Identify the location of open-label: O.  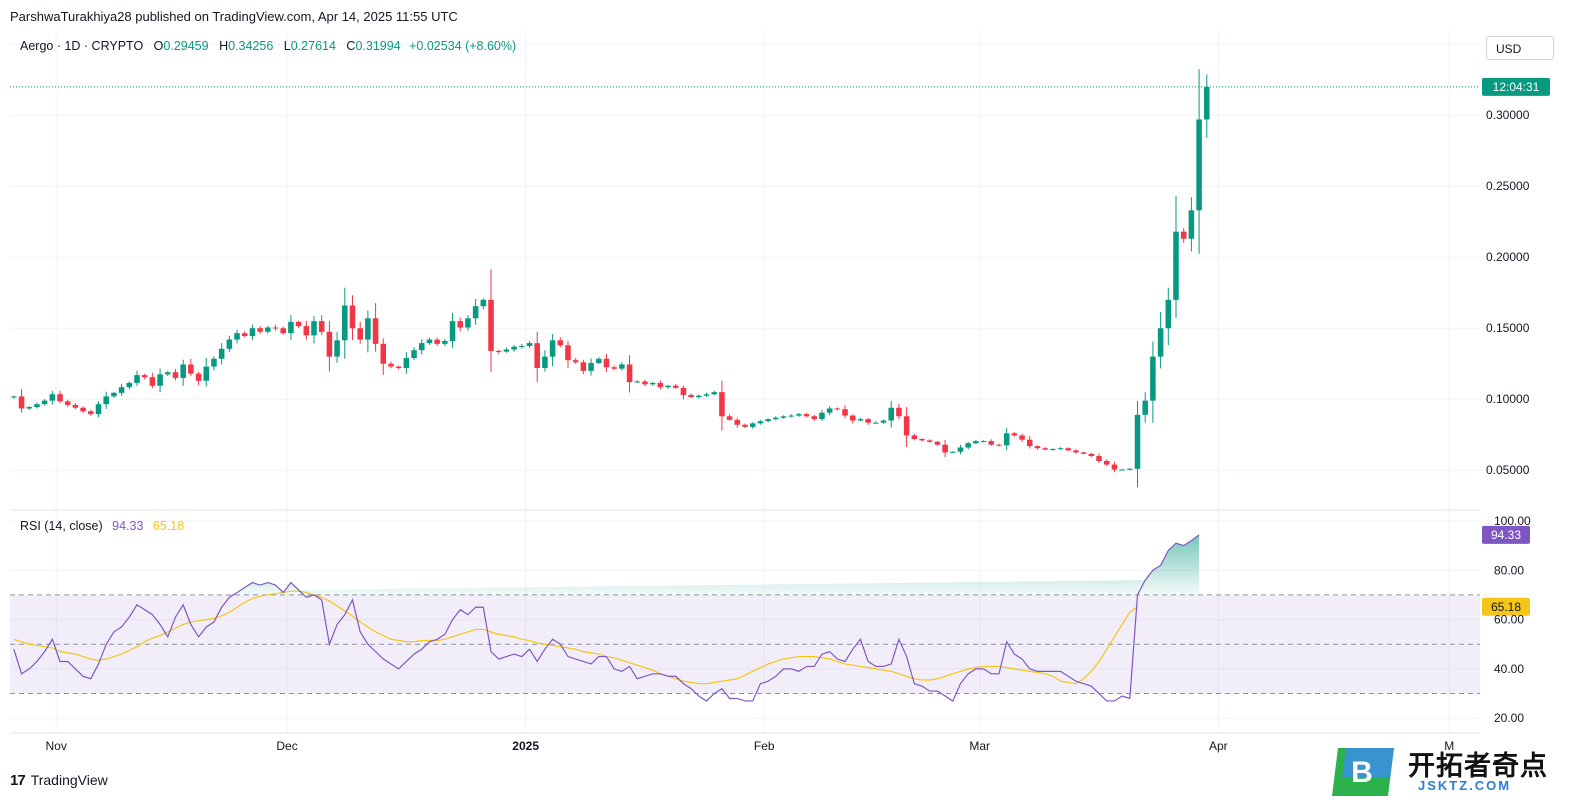
(158, 46).